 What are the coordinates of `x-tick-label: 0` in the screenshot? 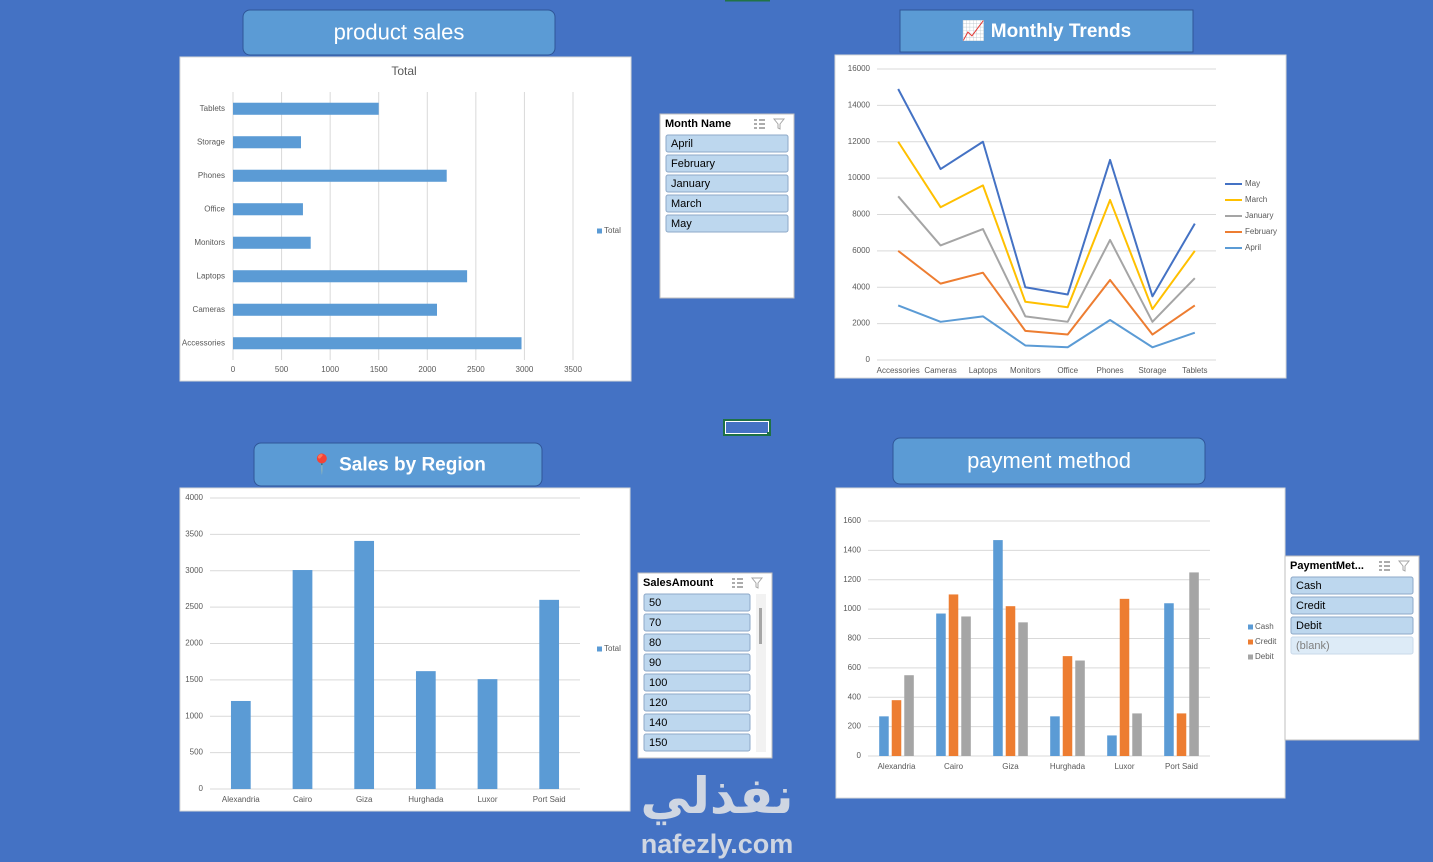 It's located at (233, 369).